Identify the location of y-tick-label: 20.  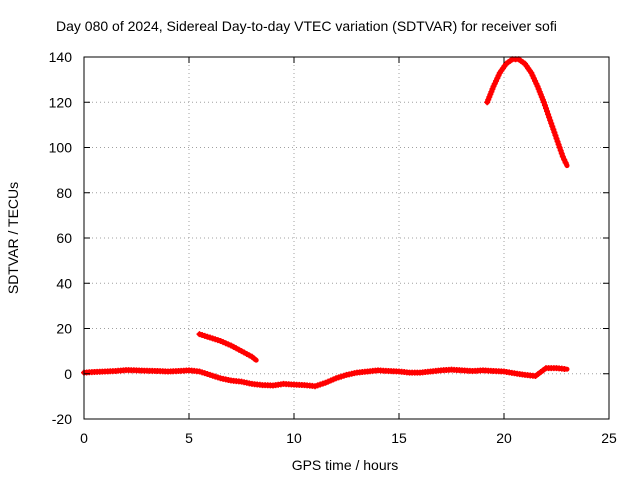
(64, 329).